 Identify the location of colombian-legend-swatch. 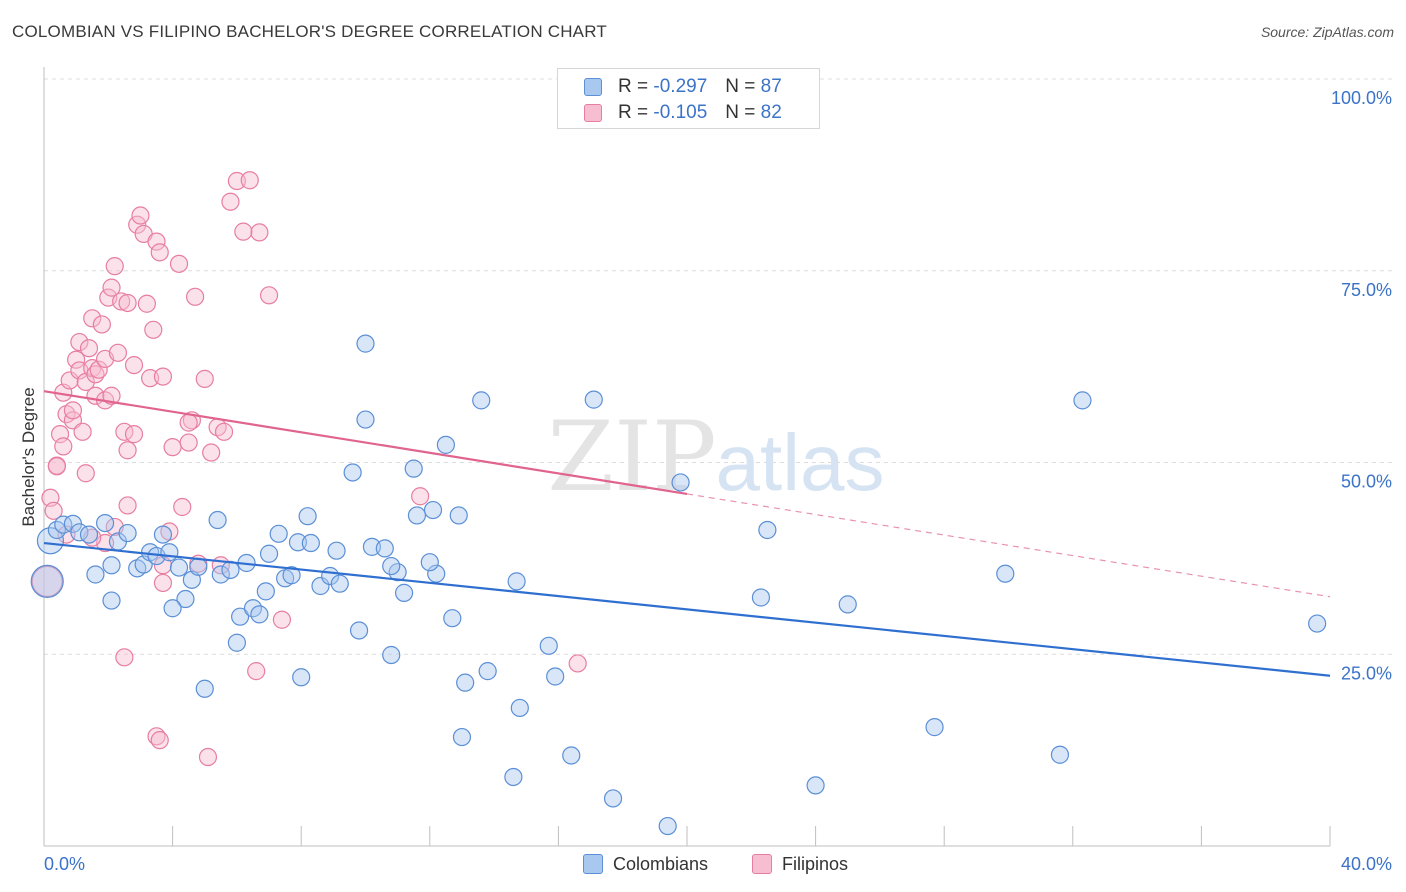
(593, 864).